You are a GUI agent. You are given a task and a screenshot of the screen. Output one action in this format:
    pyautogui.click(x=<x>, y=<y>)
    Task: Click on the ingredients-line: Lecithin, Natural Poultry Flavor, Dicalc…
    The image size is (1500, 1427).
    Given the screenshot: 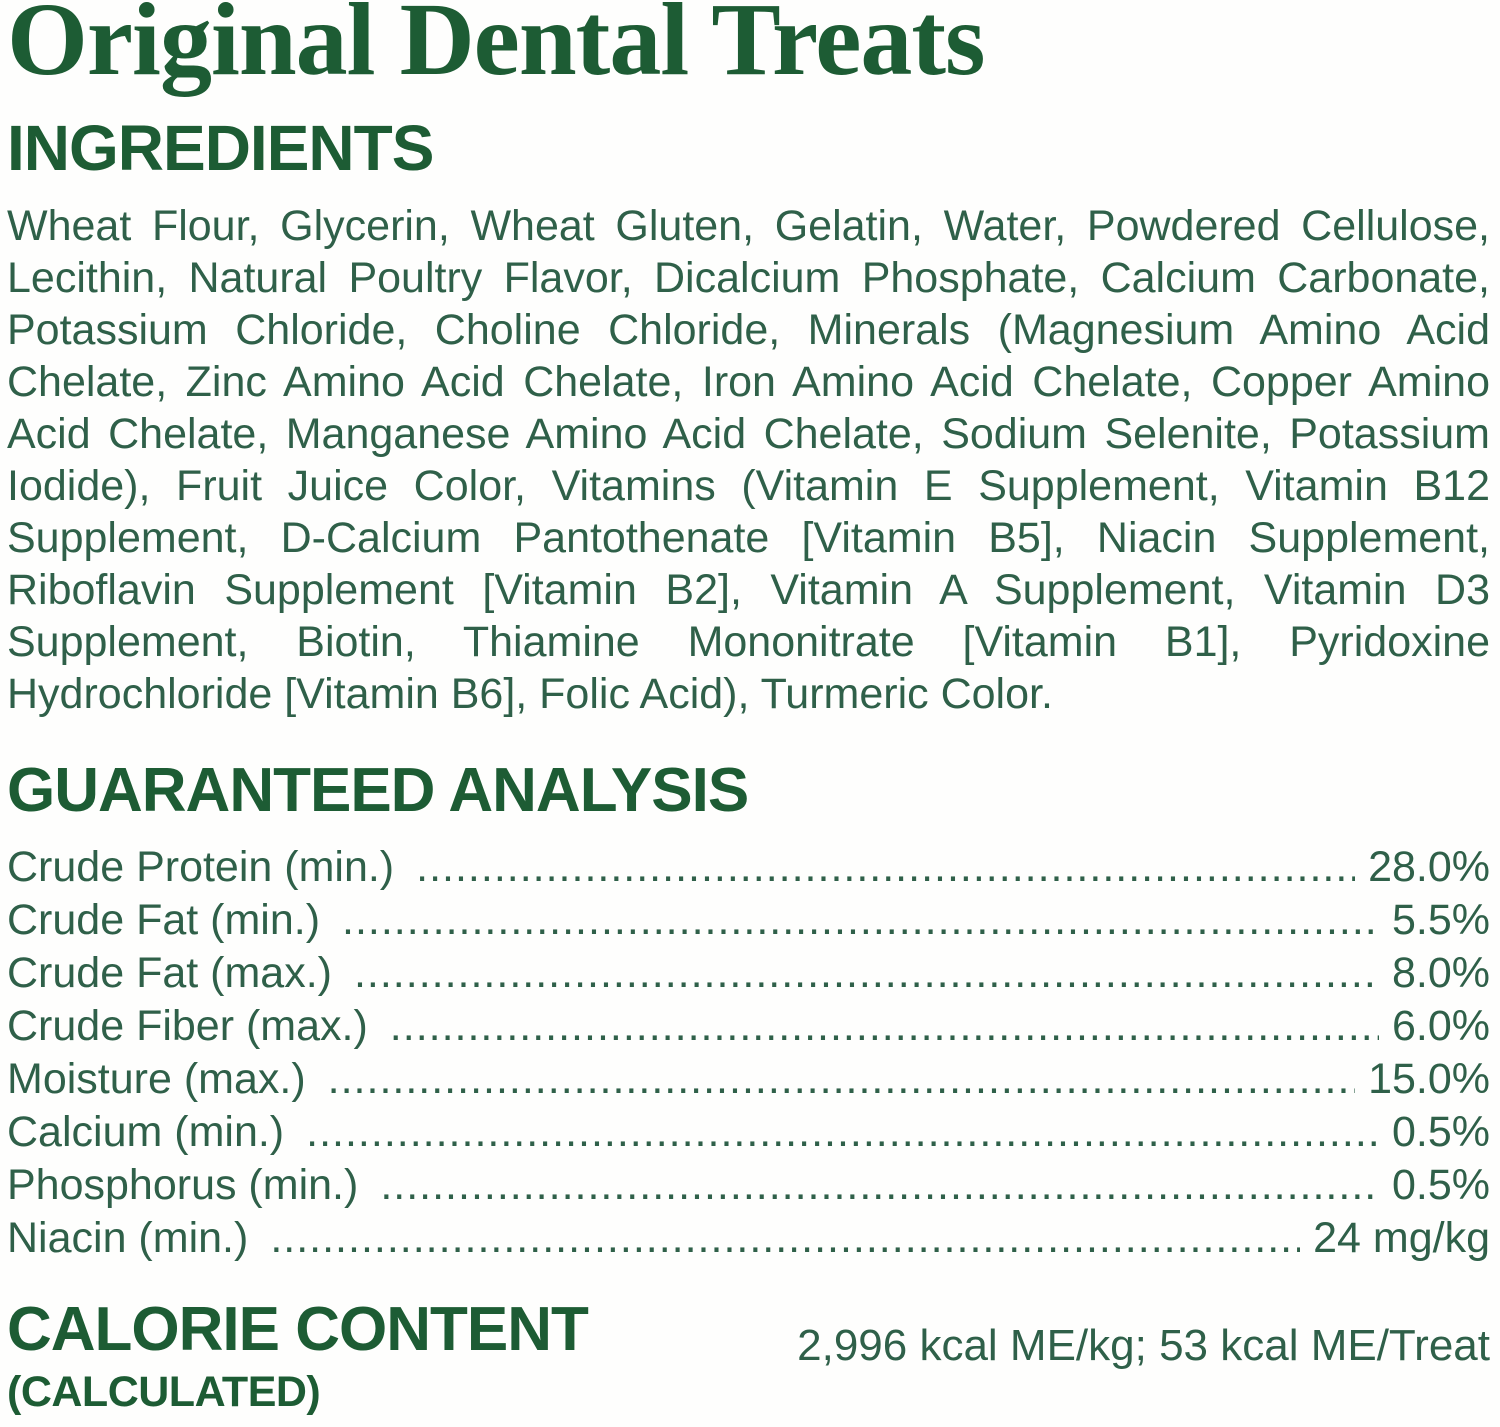 What is the action you would take?
    pyautogui.click(x=748, y=278)
    